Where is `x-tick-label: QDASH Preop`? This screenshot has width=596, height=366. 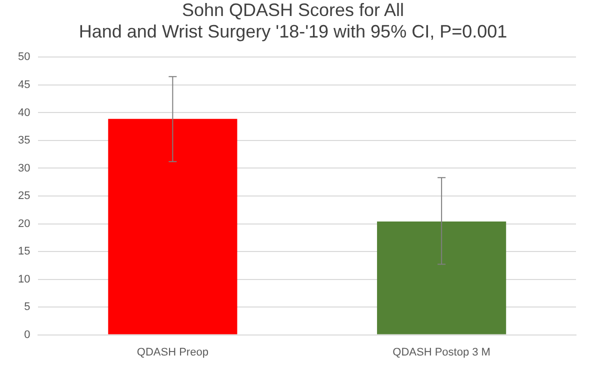
x-tick-label: QDASH Preop is located at coordinates (172, 352).